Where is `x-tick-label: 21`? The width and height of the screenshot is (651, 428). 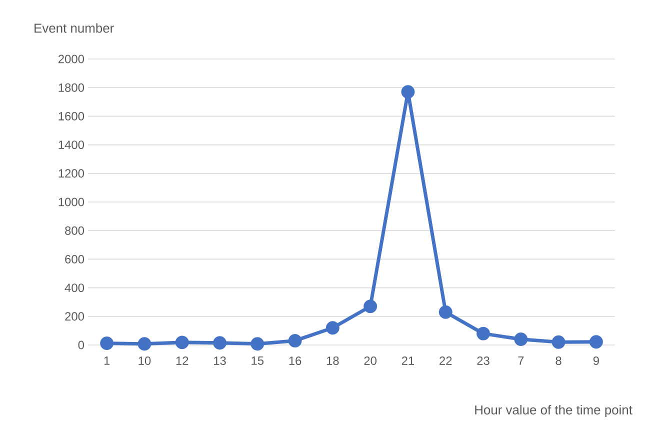 x-tick-label: 21 is located at coordinates (408, 360).